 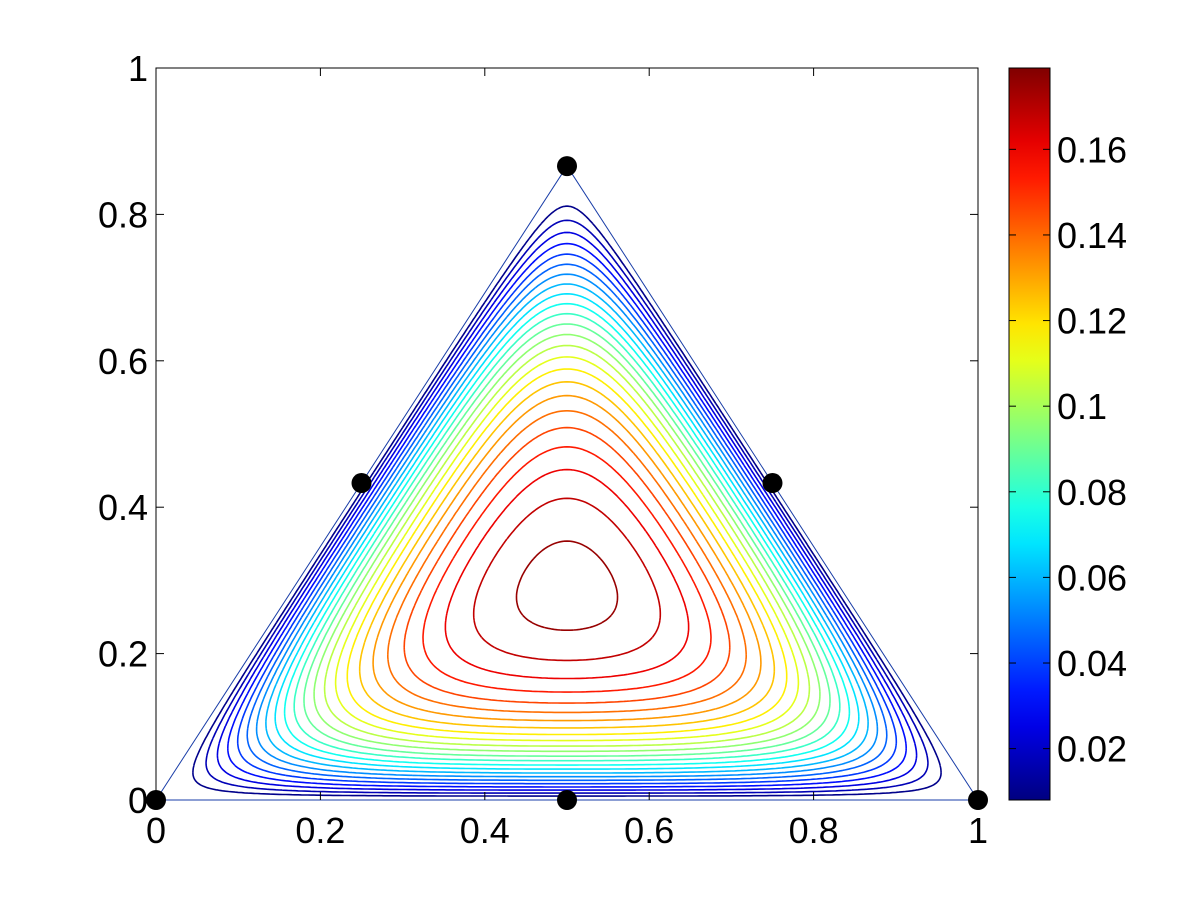 I want to click on y-tick-label: 0, so click(x=138, y=800).